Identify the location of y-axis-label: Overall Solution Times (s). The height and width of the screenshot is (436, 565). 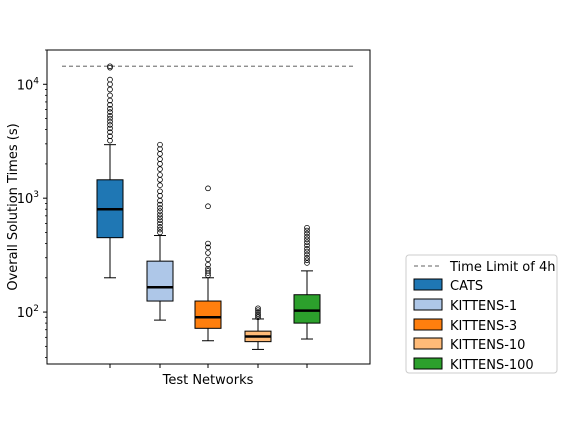
(13, 206).